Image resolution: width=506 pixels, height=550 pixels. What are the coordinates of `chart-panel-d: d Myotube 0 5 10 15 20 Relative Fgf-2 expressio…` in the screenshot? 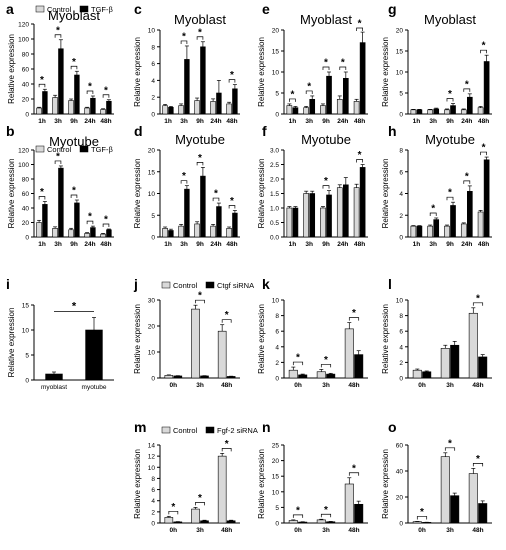 It's located at (186, 185).